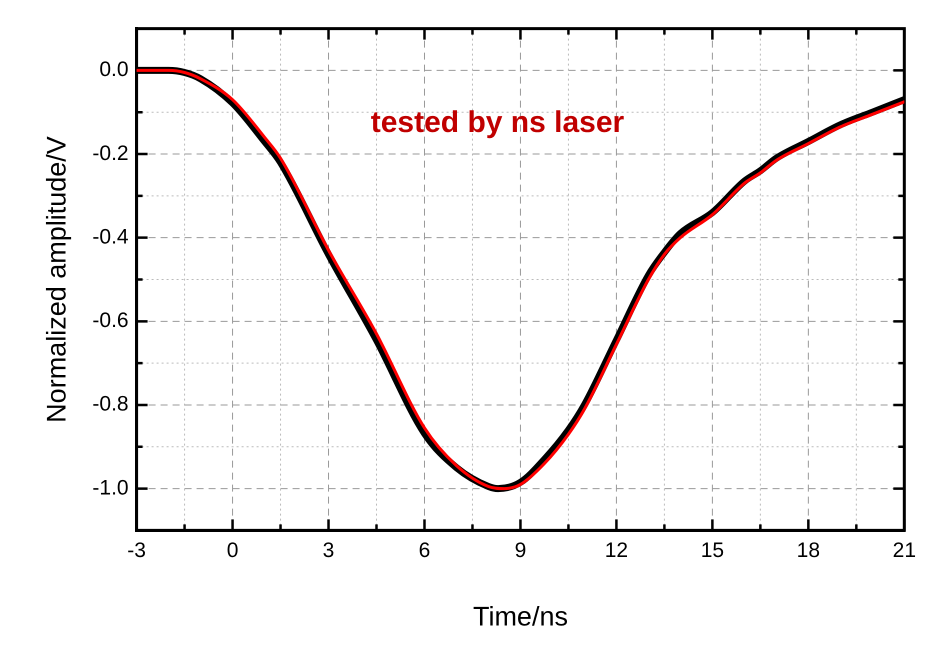 Image resolution: width=932 pixels, height=656 pixels. I want to click on x-axis-title: Time/ns, so click(520, 616).